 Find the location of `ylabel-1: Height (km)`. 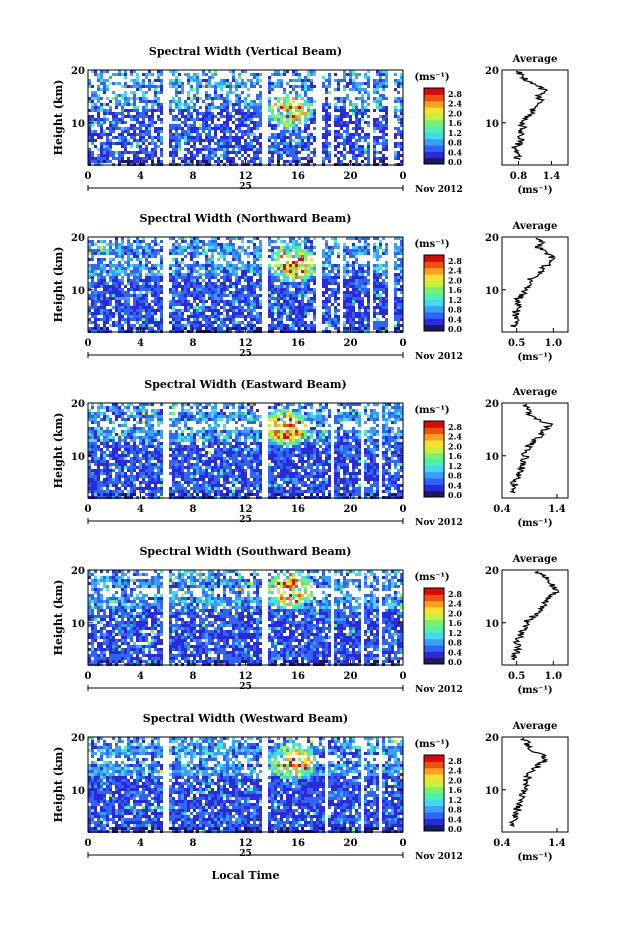

ylabel-1: Height (km) is located at coordinates (58, 285).